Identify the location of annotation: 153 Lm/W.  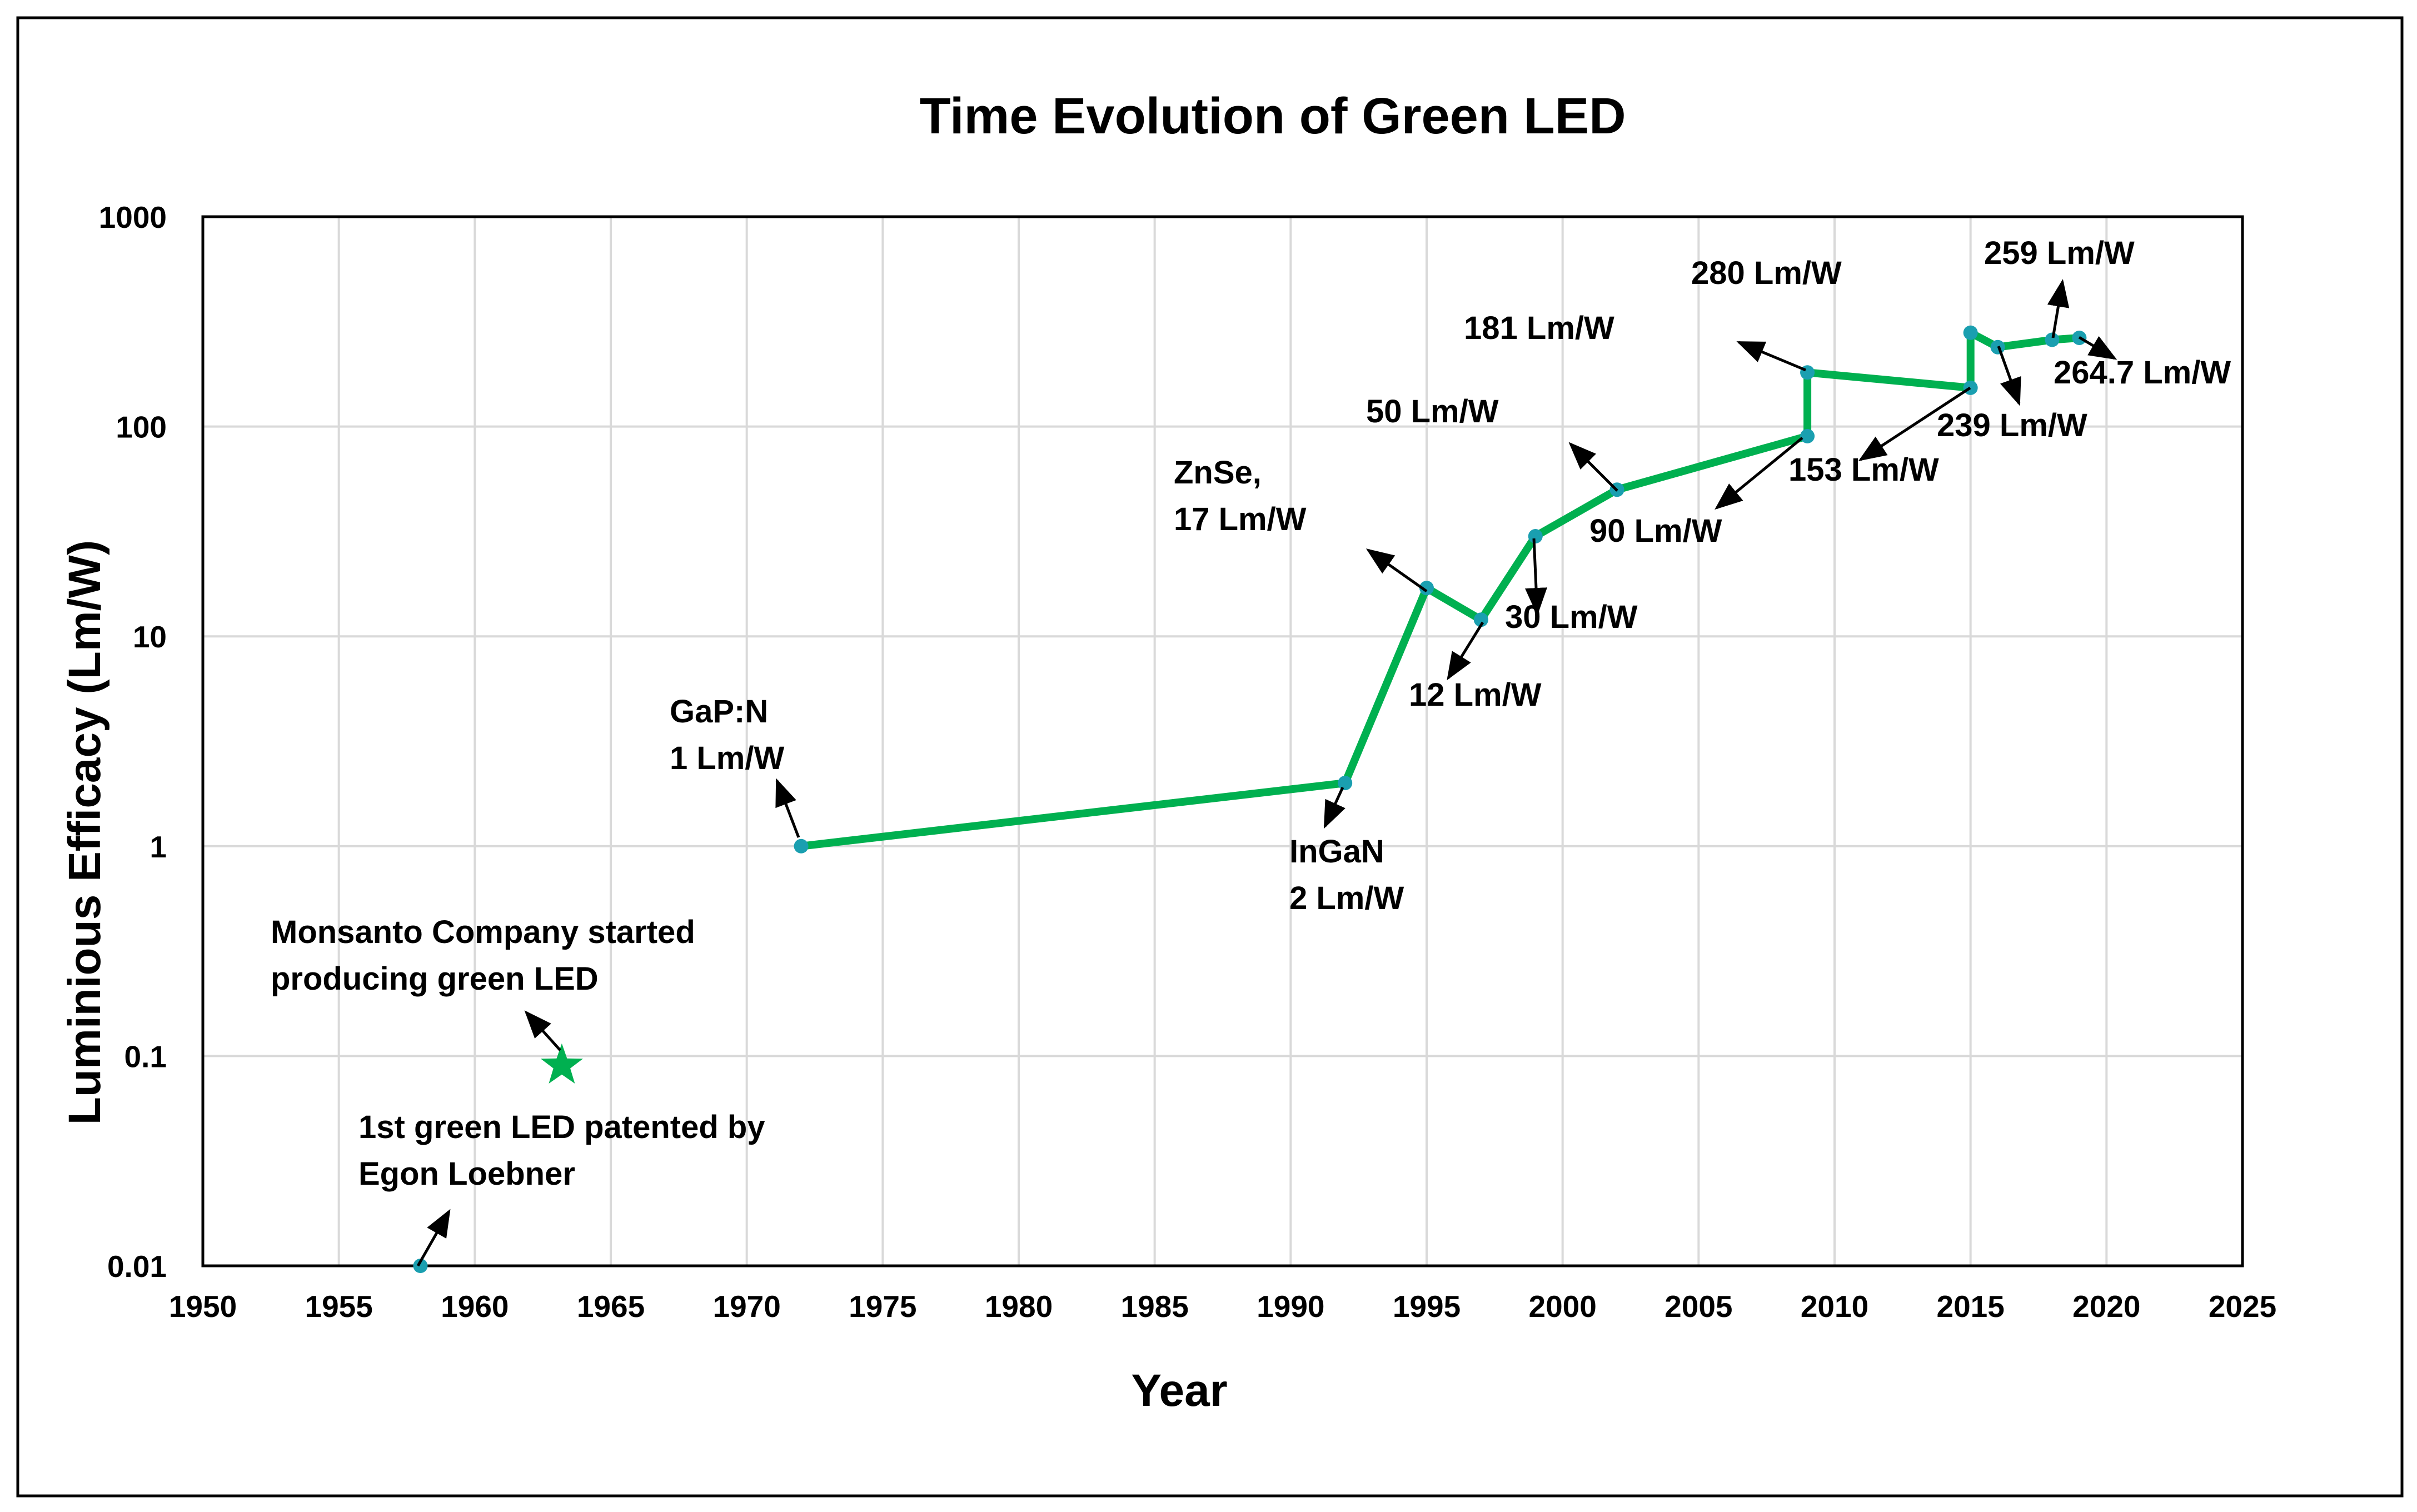
(1879, 437).